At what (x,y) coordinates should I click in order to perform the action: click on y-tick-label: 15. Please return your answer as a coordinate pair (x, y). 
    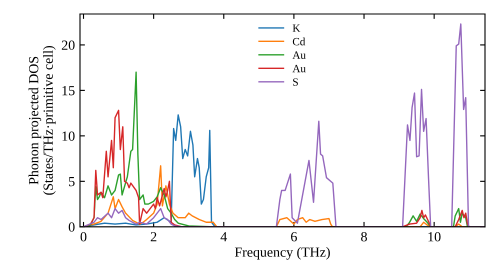
    Looking at the image, I should click on (68, 91).